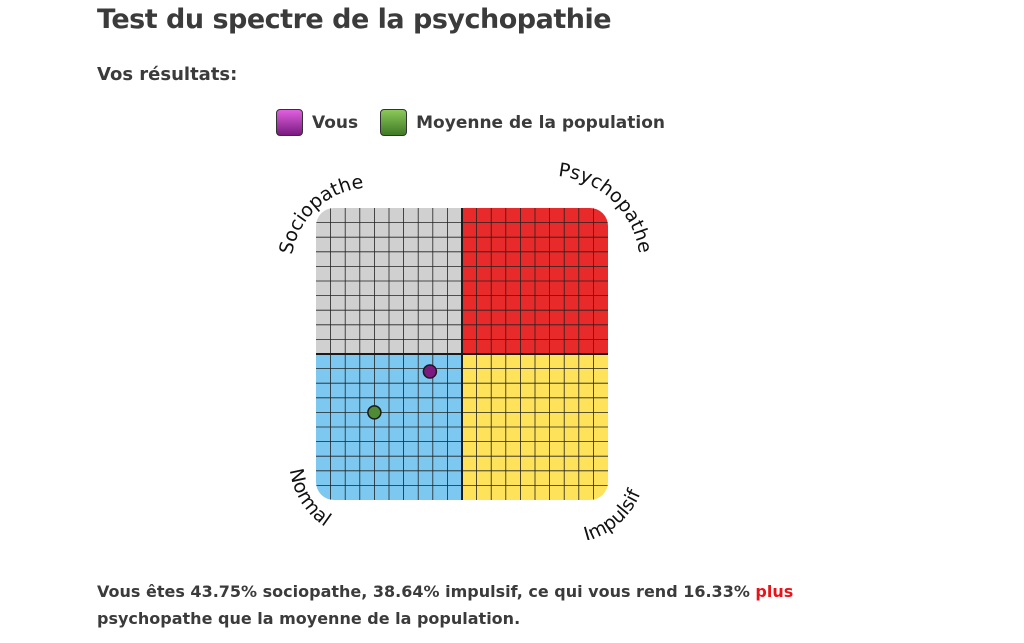  Describe the element at coordinates (430, 371) in the screenshot. I see `point-you` at that location.